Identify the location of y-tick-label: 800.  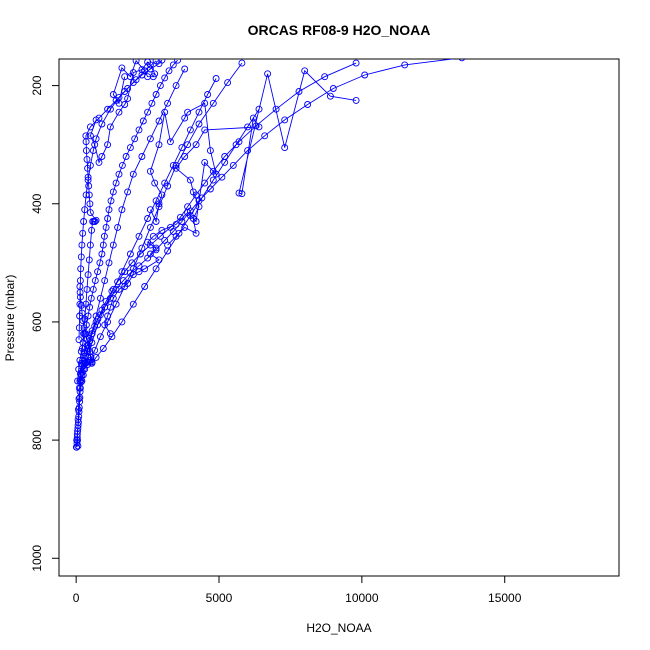
(37, 440).